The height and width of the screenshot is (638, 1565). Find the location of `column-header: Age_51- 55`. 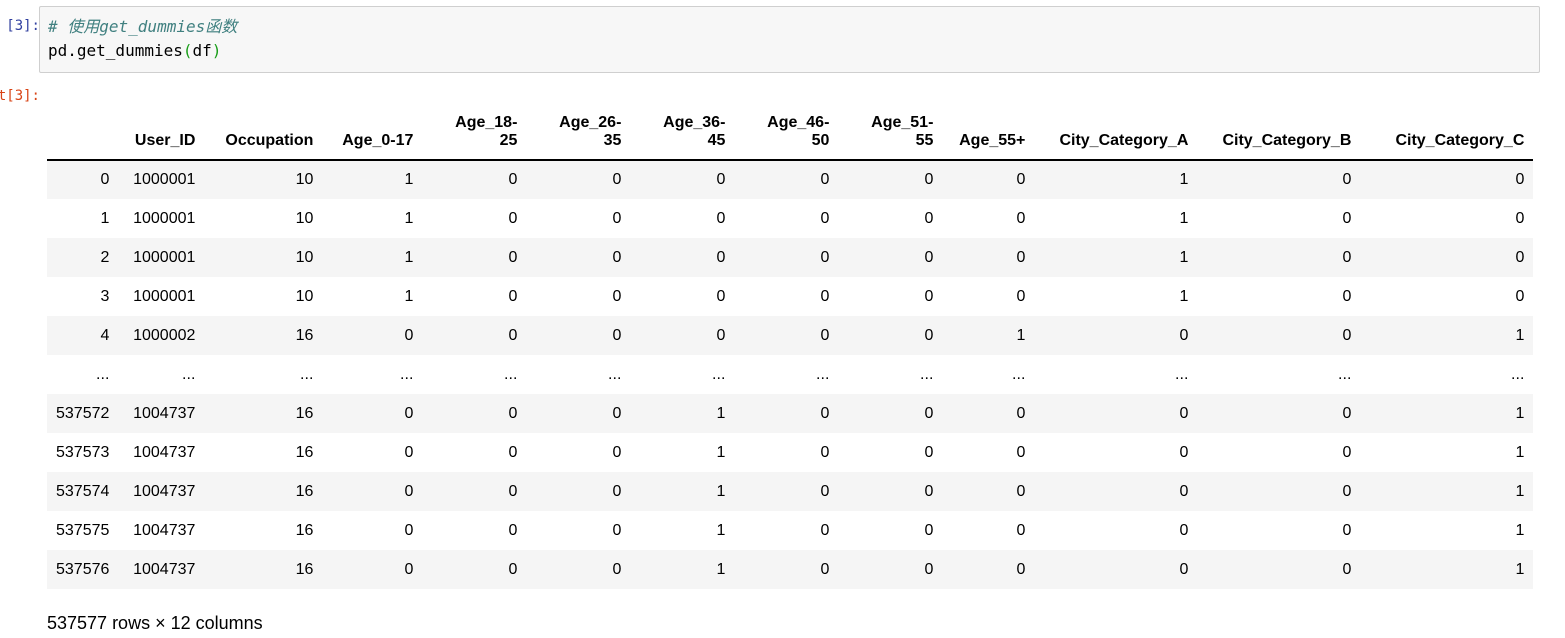

column-header: Age_51- 55 is located at coordinates (890, 134).